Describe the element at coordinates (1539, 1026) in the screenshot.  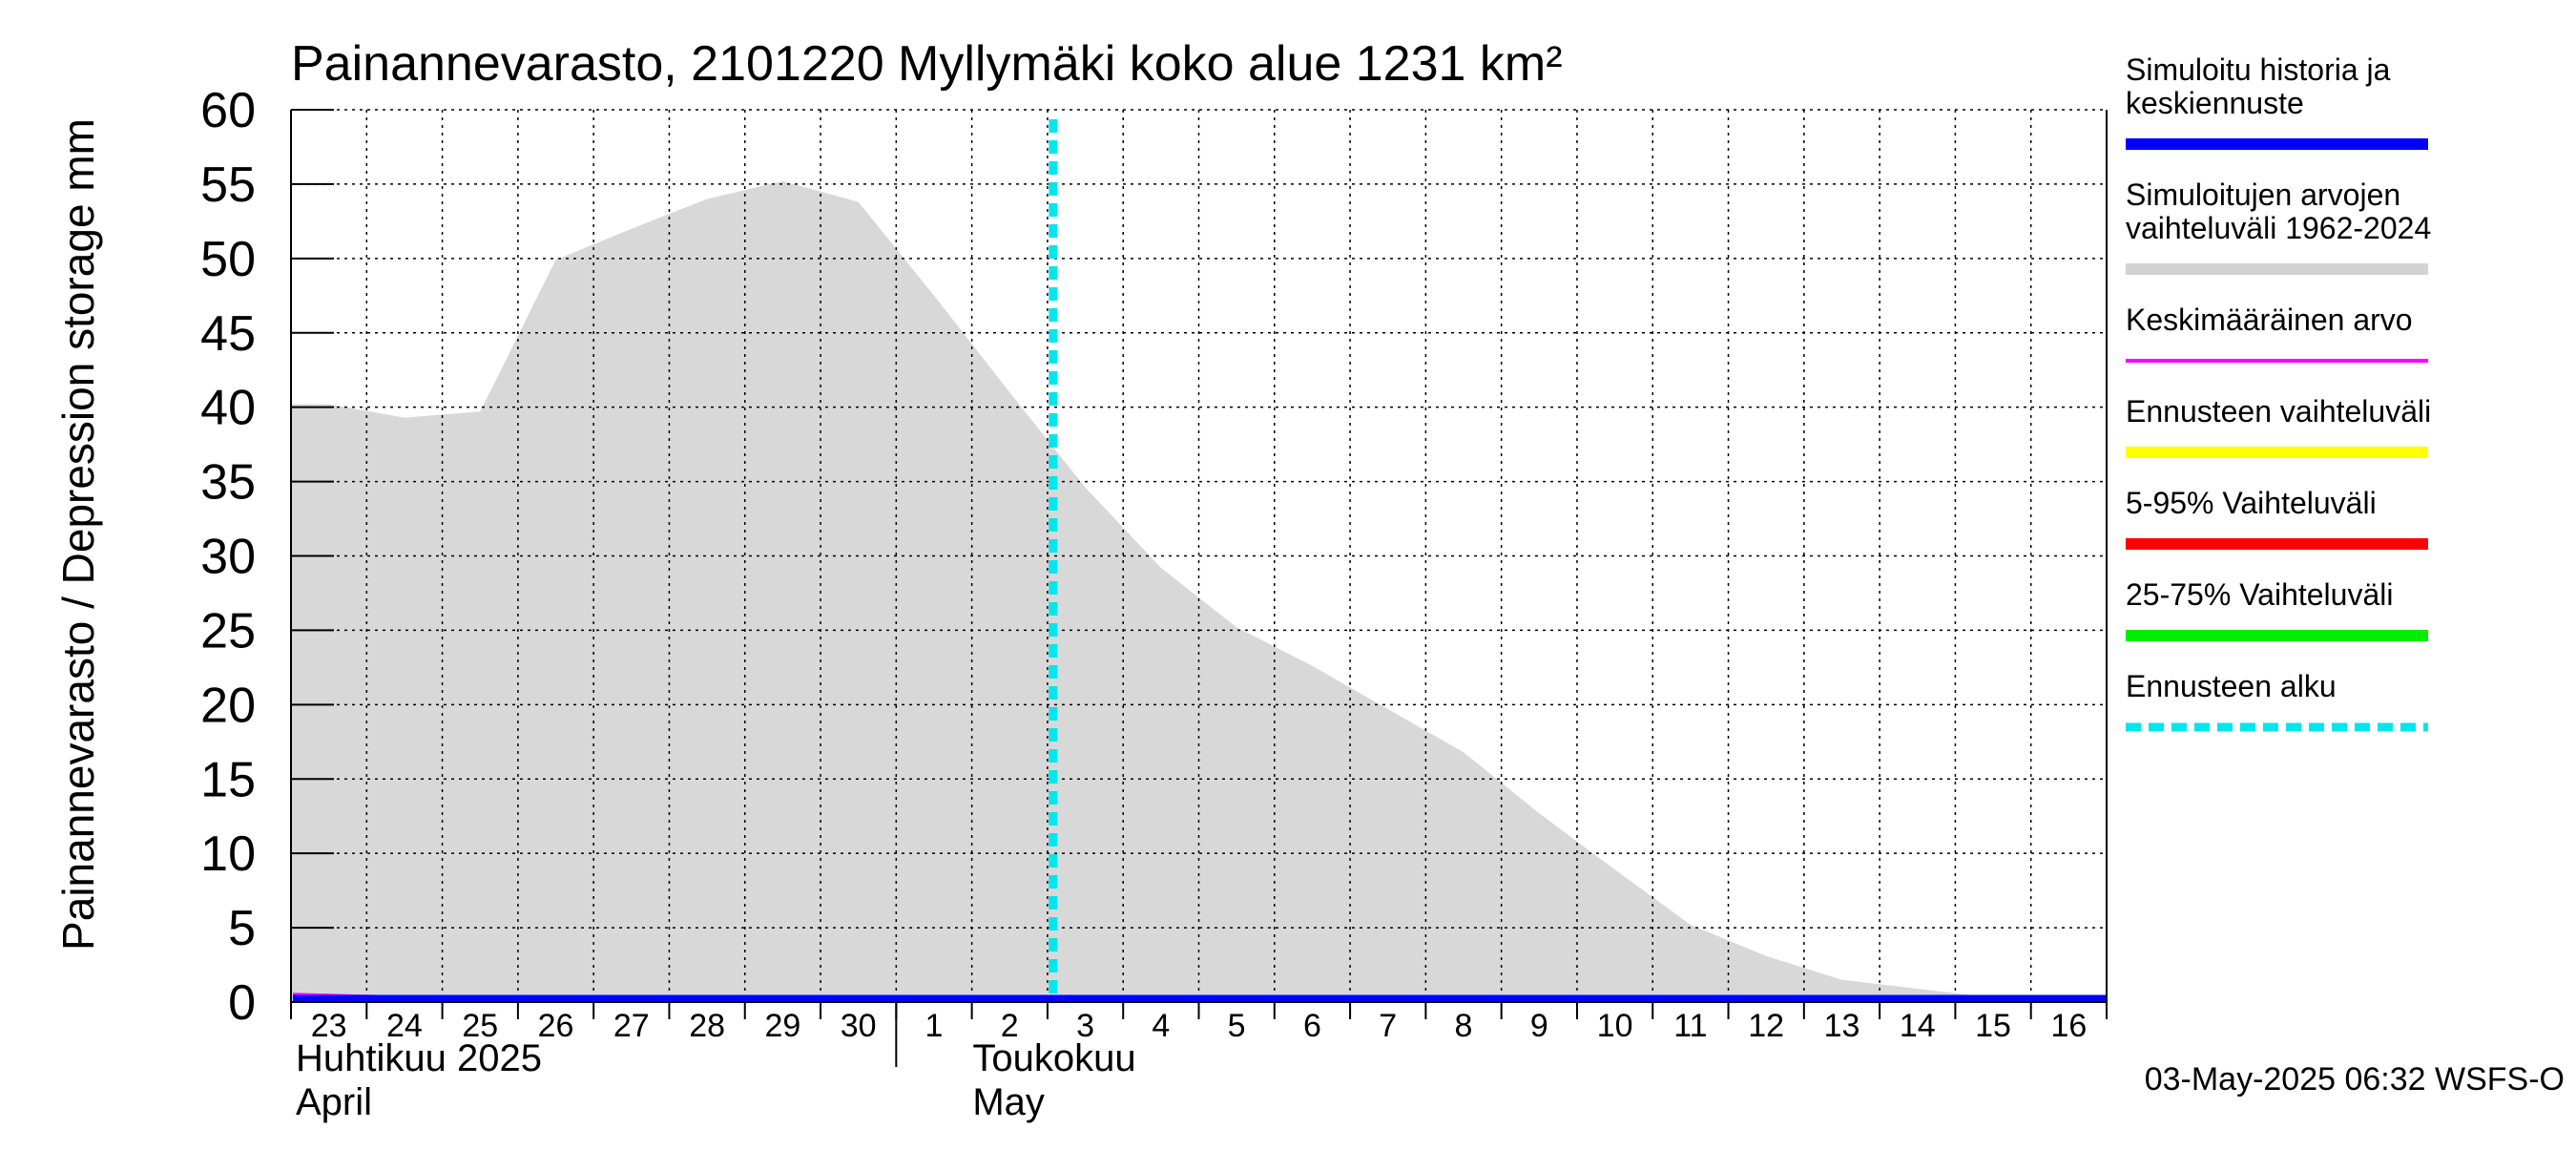
I see `x-tick-label: 9` at that location.